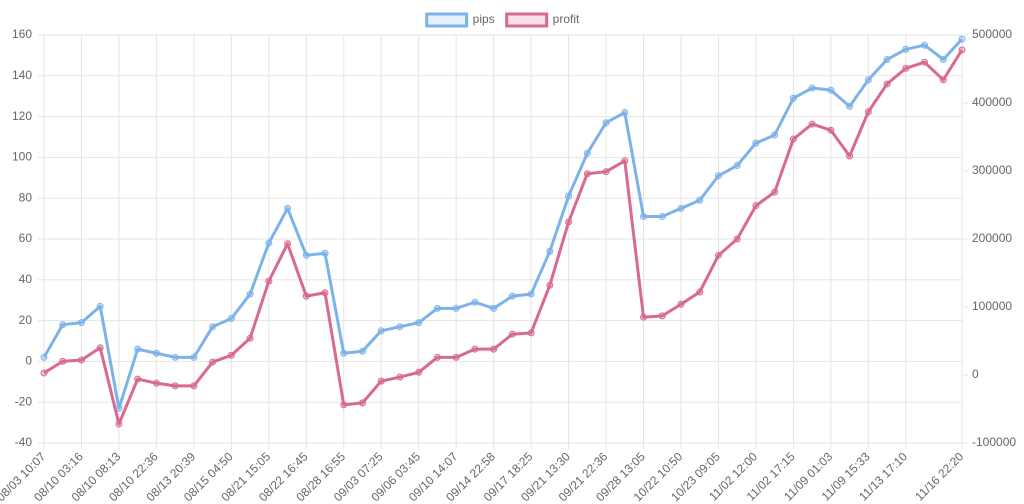 This screenshot has width=1024, height=504. What do you see at coordinates (975, 374) in the screenshot?
I see `y2-tick-label: 0` at bounding box center [975, 374].